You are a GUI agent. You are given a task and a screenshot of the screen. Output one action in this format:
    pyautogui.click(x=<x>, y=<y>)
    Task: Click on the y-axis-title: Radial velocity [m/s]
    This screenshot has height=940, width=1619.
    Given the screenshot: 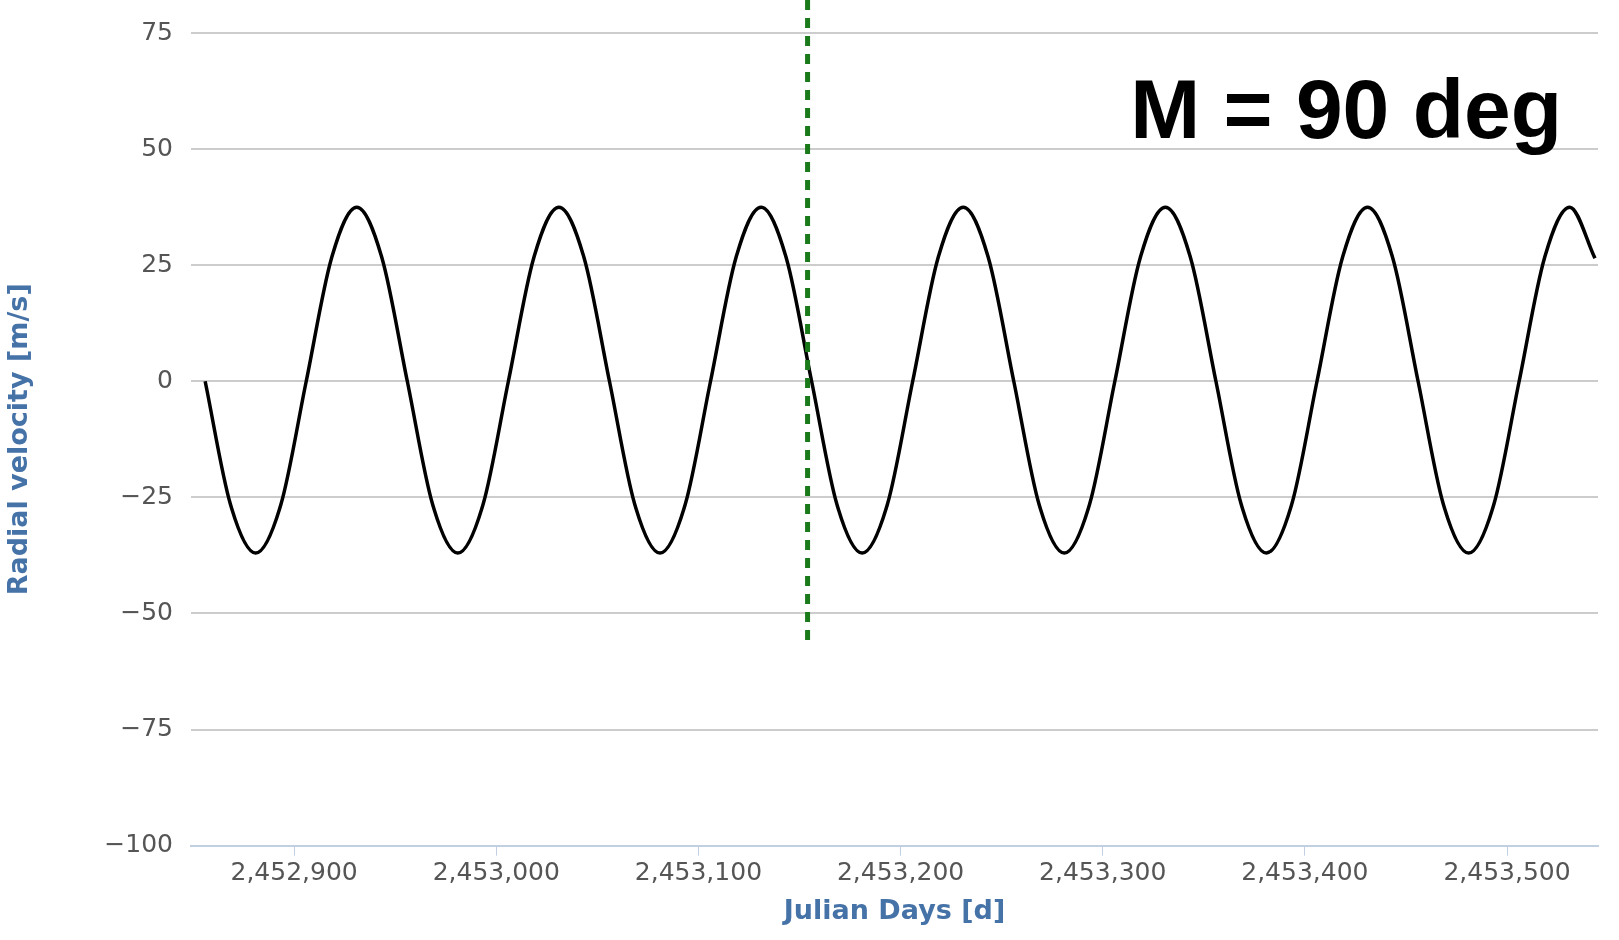 What is the action you would take?
    pyautogui.click(x=18, y=439)
    